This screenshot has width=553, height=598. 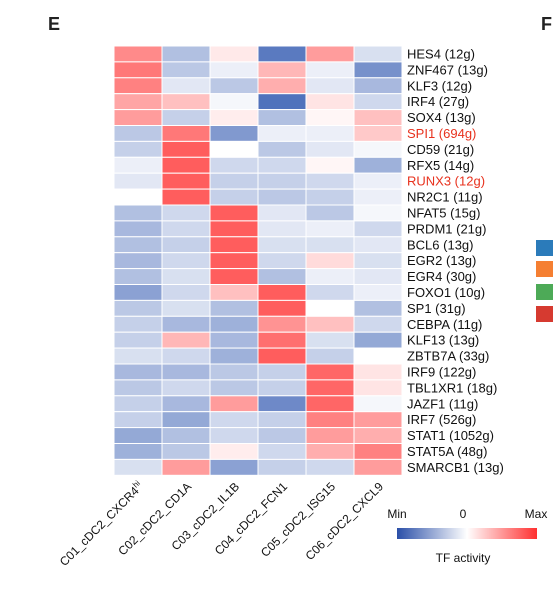 What do you see at coordinates (443, 340) in the screenshot?
I see `row-label: KLF13 (13g)` at bounding box center [443, 340].